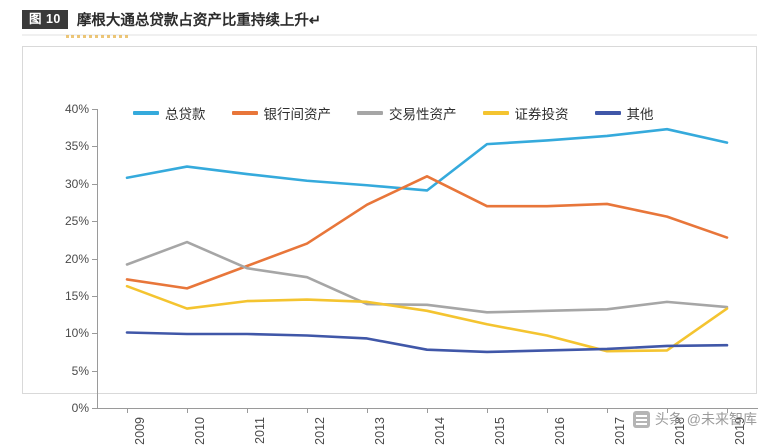 This screenshot has width=779, height=445. I want to click on legend-label: 总贷款, so click(185, 114).